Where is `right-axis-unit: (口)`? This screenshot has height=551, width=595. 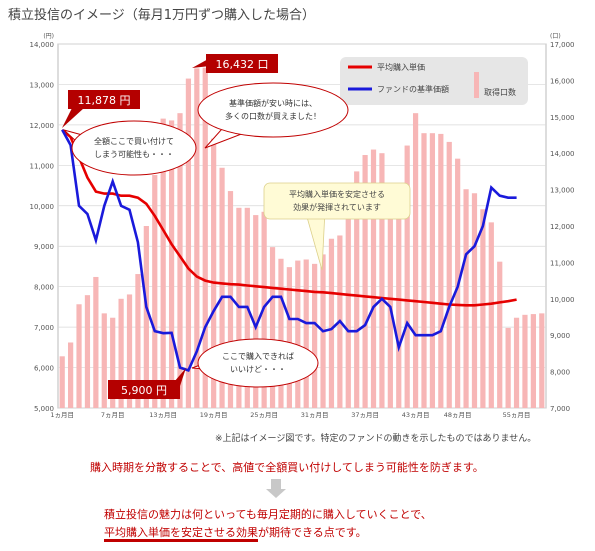 right-axis-unit: (口) is located at coordinates (555, 36).